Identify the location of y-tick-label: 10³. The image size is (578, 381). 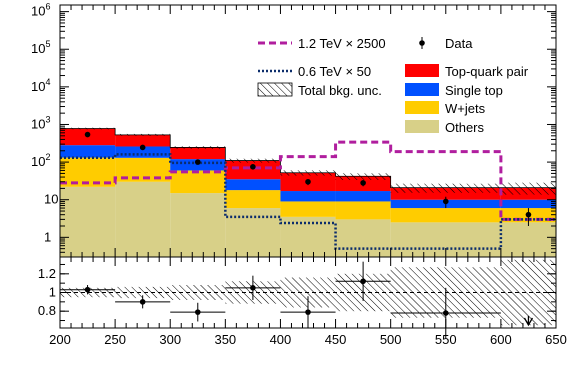
(40, 122).